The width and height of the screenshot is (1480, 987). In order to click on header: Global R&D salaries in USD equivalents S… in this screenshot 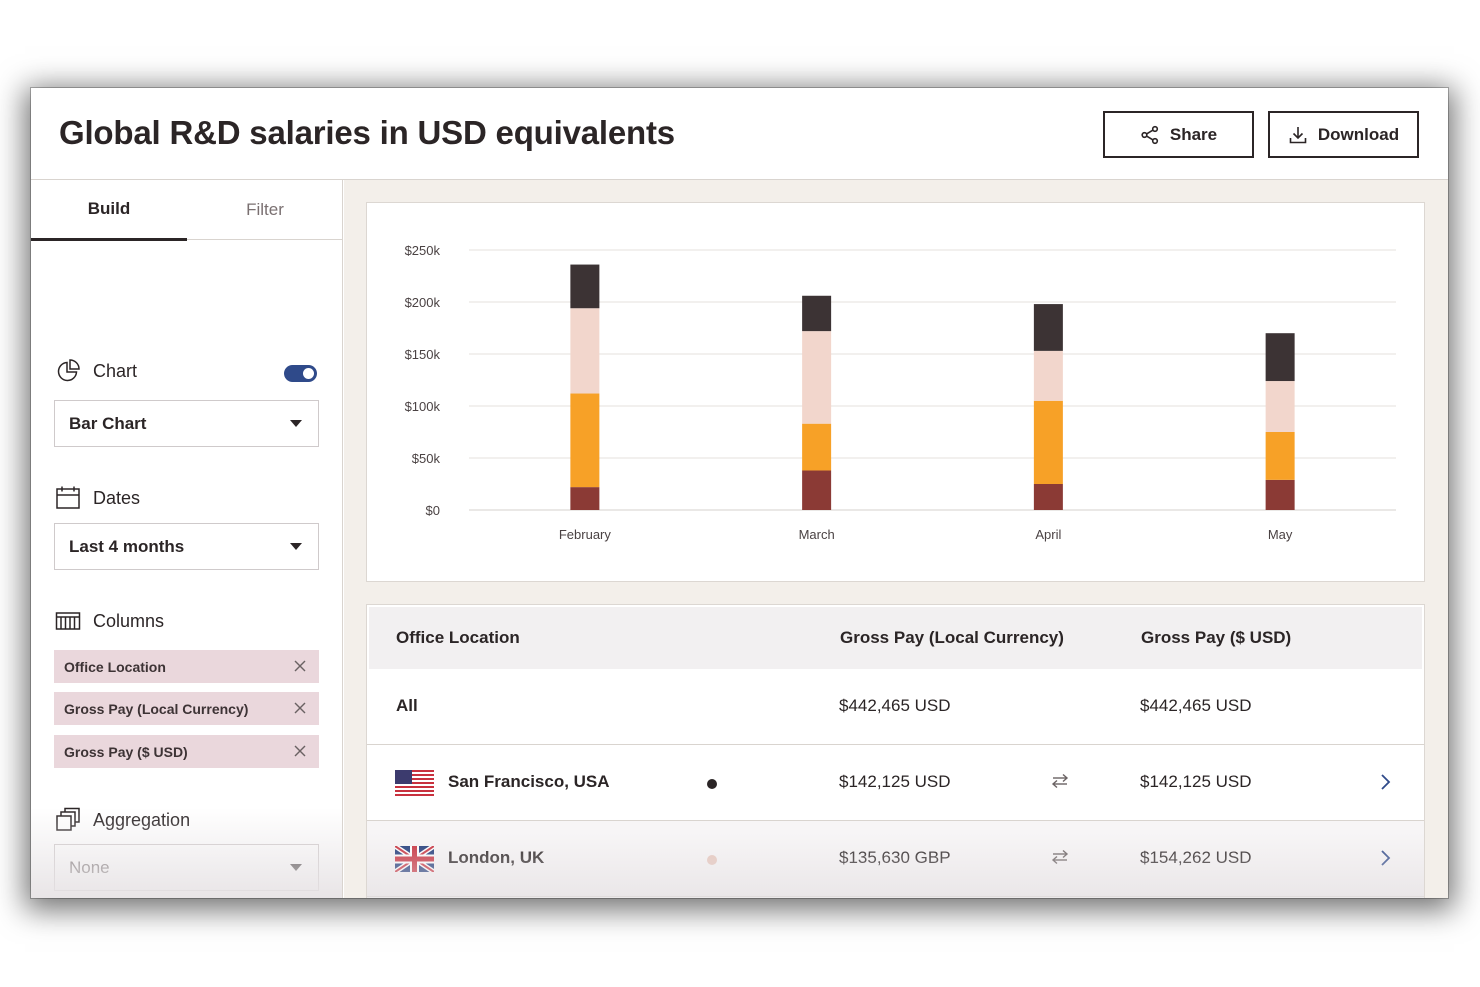, I will do `click(739, 134)`.